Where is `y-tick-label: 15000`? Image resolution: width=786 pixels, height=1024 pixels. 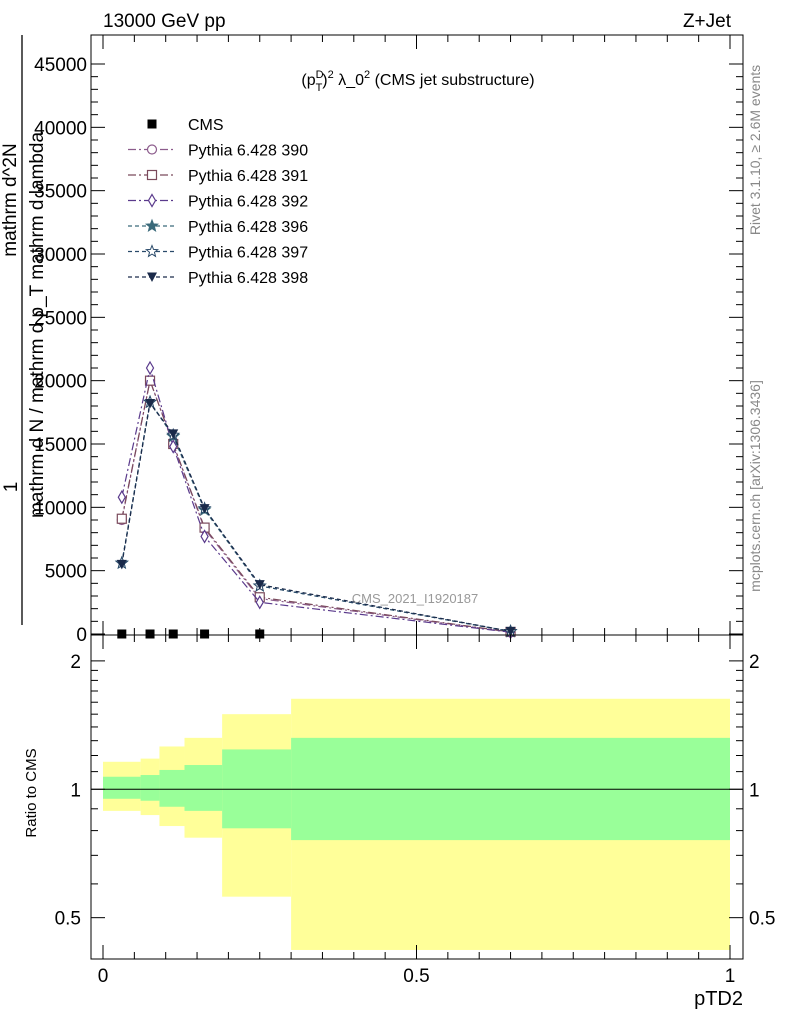 y-tick-label: 15000 is located at coordinates (60, 445).